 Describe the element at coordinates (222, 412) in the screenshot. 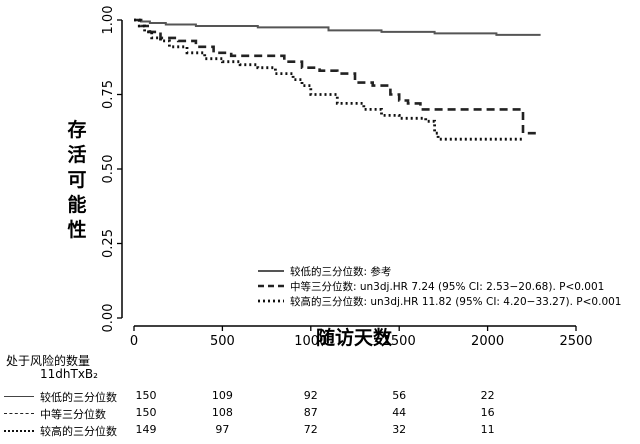

I see `risk-row-value: 108` at that location.